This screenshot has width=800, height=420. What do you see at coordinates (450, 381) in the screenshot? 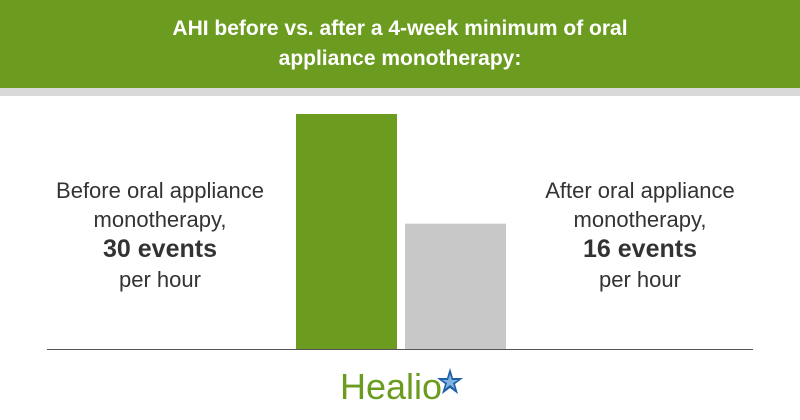
I see `logo-star` at bounding box center [450, 381].